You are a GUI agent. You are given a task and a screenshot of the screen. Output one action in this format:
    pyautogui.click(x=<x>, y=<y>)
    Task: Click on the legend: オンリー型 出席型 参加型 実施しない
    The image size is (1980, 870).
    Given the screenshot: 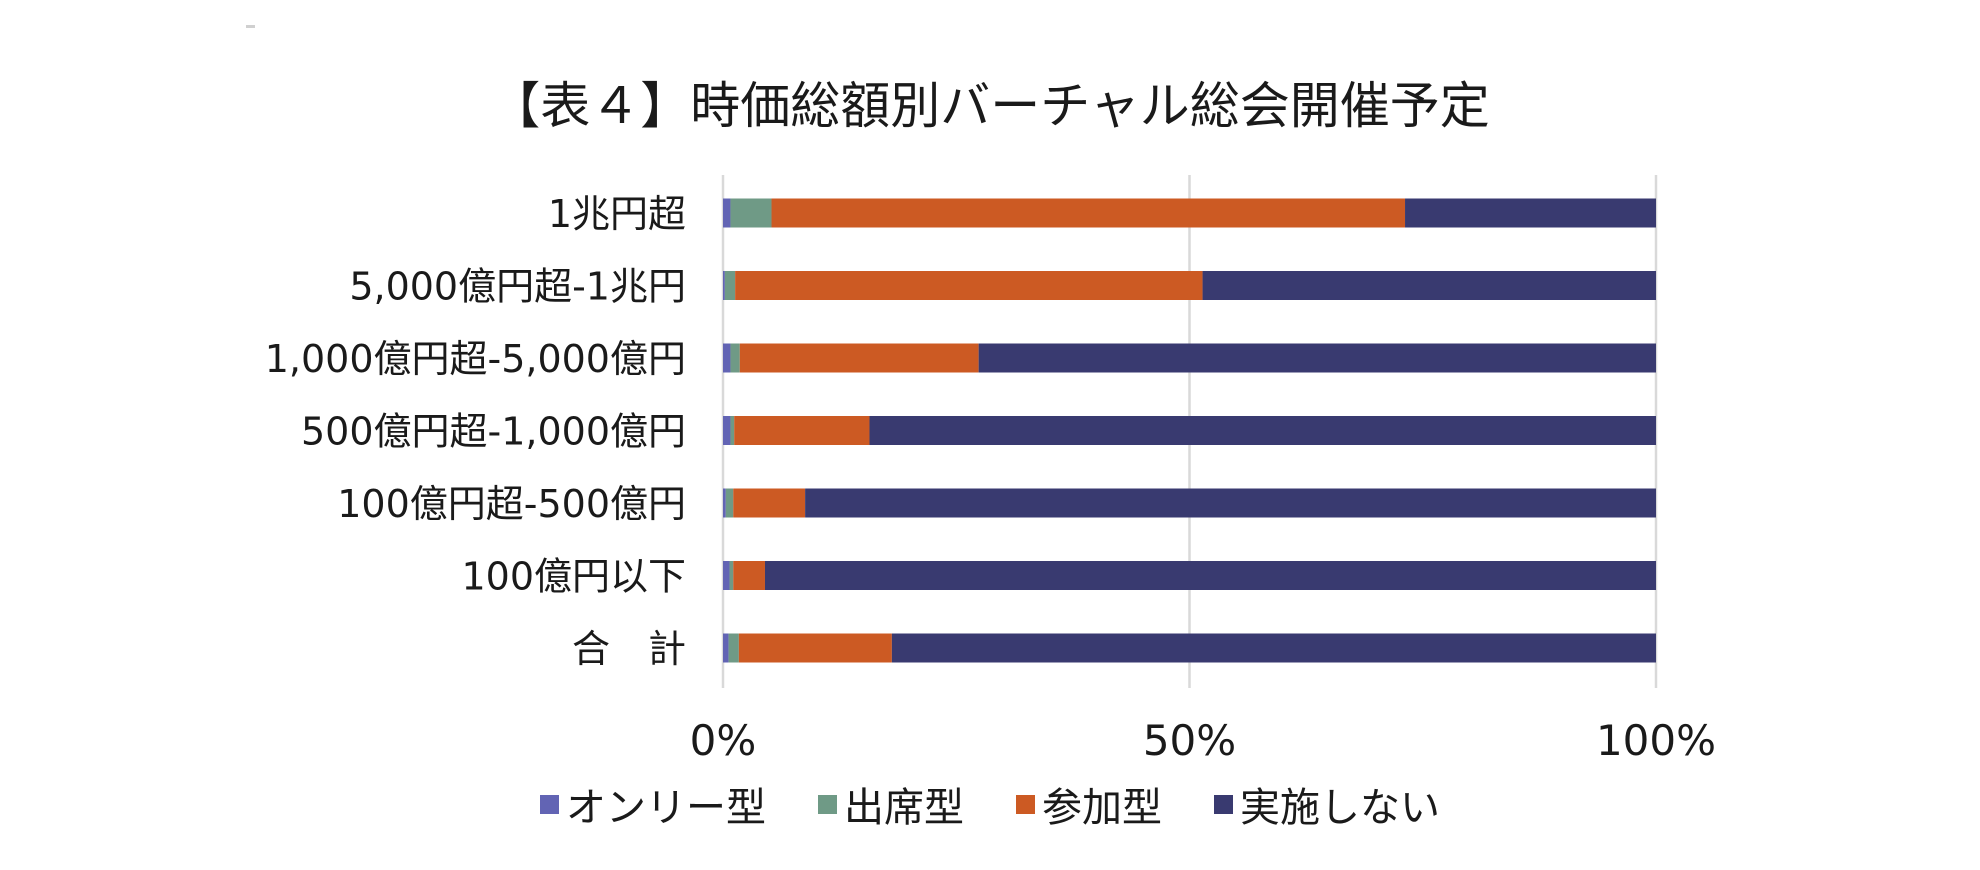 What is the action you would take?
    pyautogui.click(x=990, y=804)
    